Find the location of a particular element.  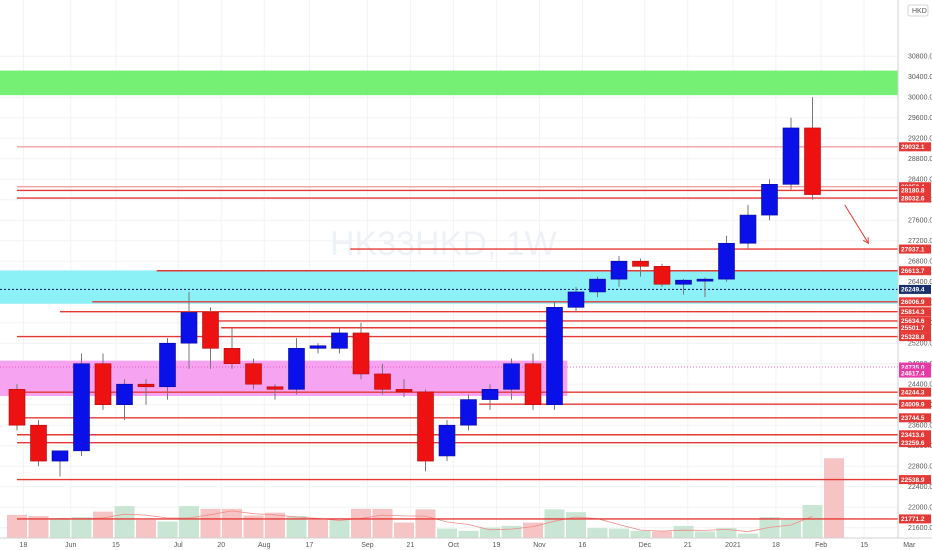

price-tag-label: 26006.9 is located at coordinates (913, 302).